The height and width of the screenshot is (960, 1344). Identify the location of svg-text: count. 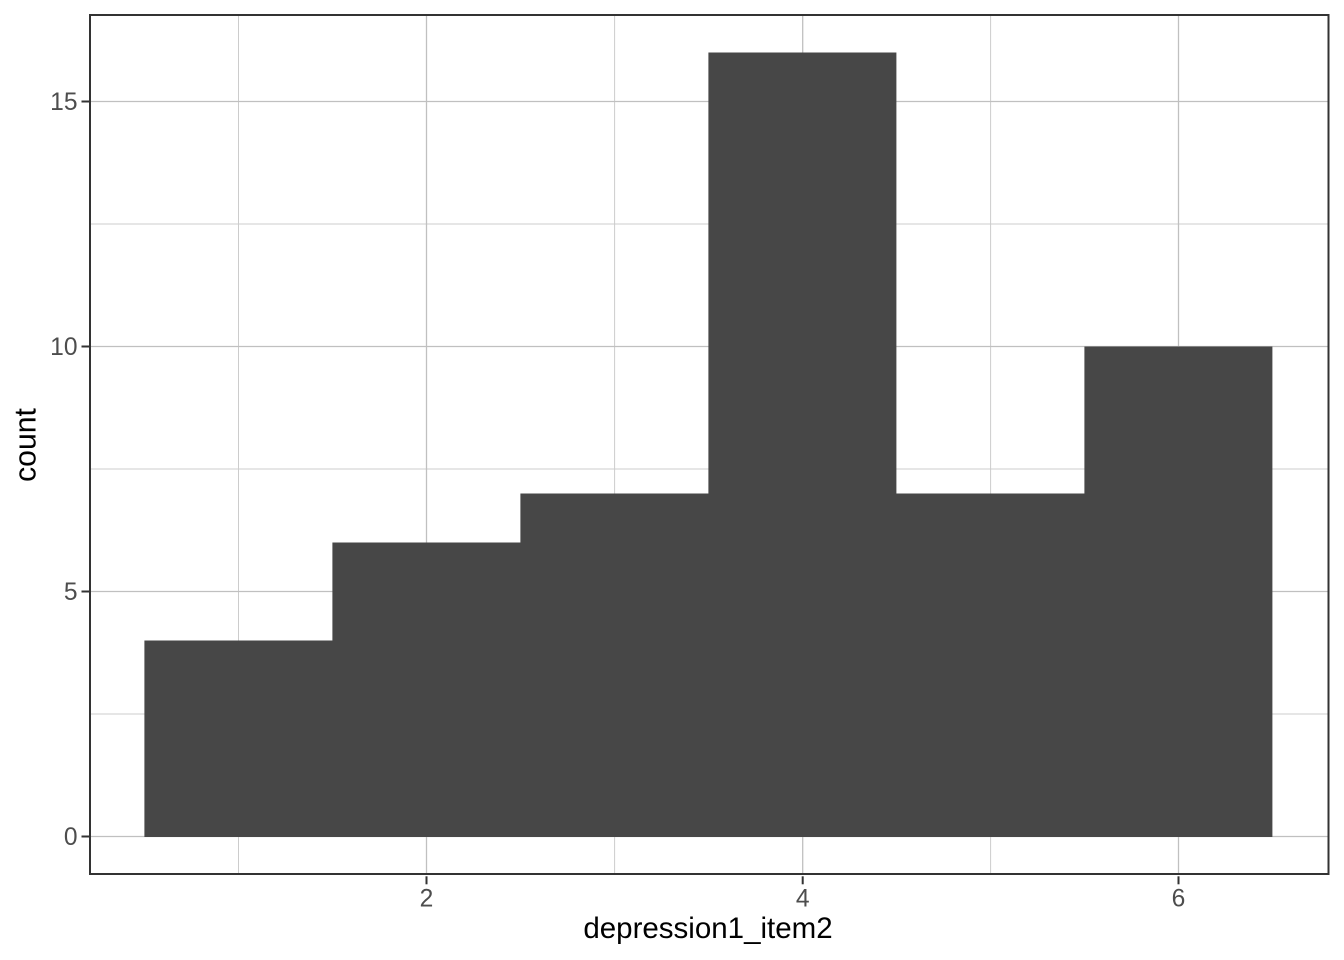
(26, 444).